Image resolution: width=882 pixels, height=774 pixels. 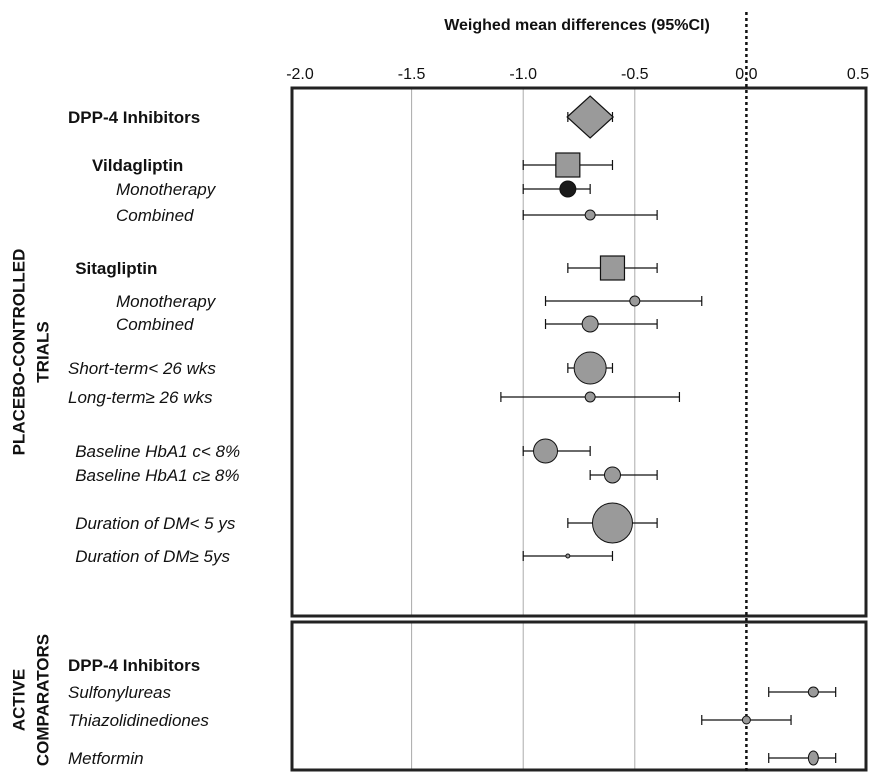 I want to click on row-label: Baseline HbA1 c≥ 8%, so click(x=157, y=475).